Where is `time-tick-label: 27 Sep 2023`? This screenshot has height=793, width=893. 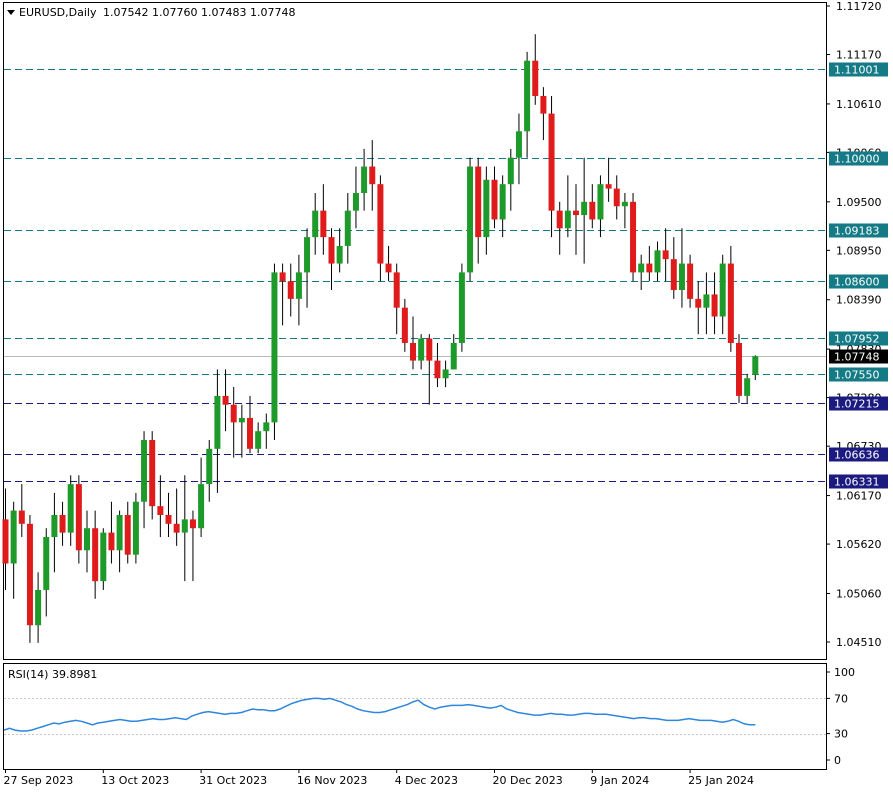 time-tick-label: 27 Sep 2023 is located at coordinates (39, 780).